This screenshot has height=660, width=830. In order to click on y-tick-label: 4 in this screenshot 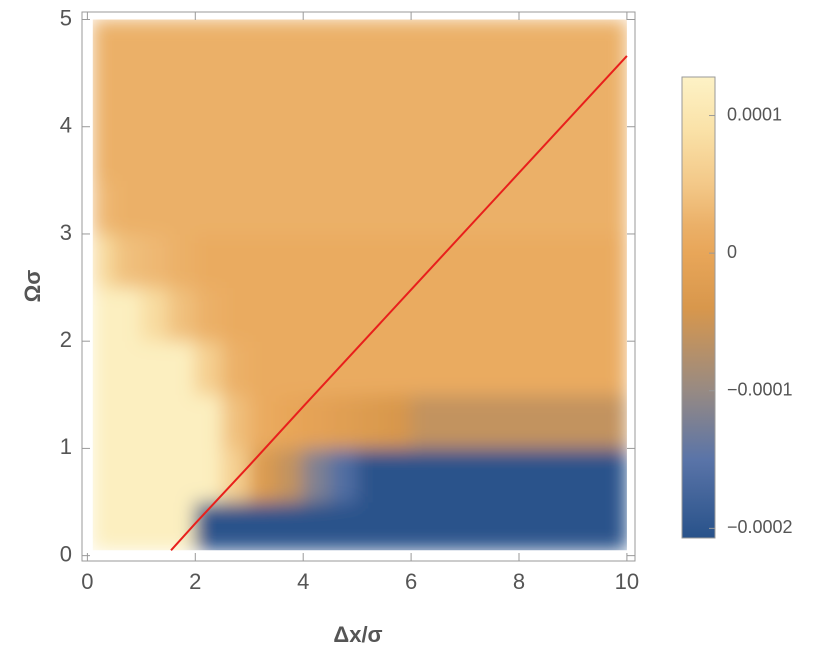, I will do `click(66, 125)`.